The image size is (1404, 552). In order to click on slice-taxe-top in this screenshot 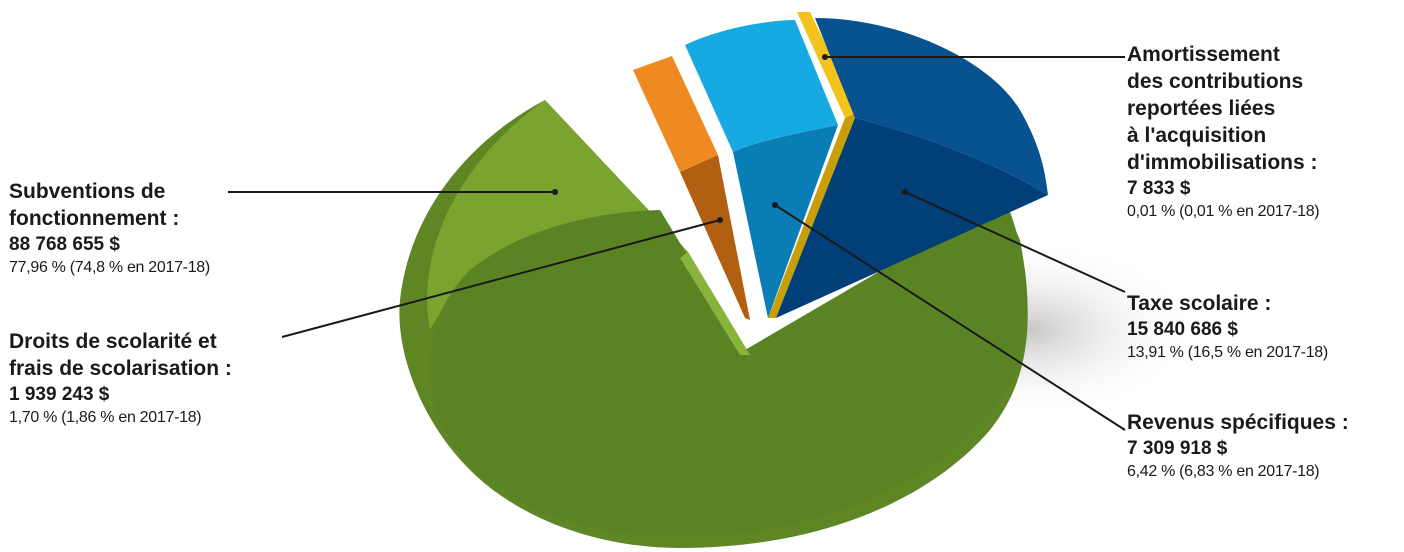, I will do `click(931, 106)`.